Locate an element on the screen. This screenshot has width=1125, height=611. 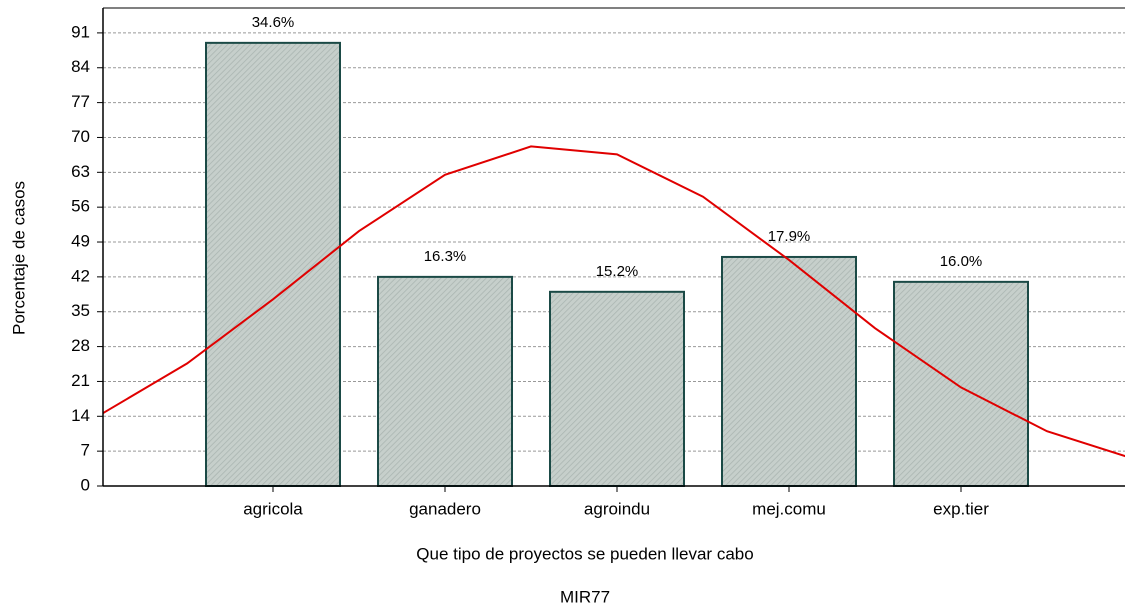
subtitle: MIR77 is located at coordinates (585, 596).